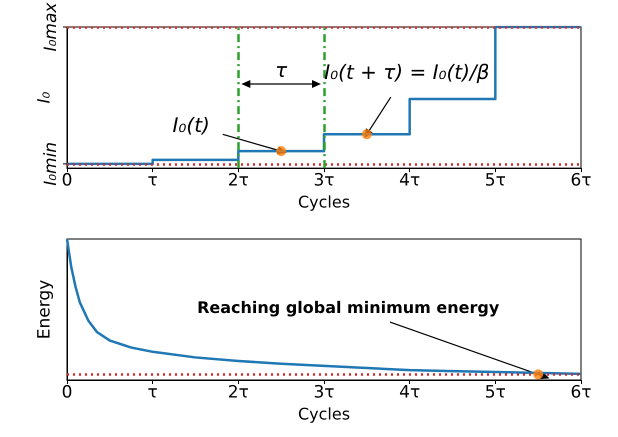 This screenshot has width=618, height=437. I want to click on annotation: Reaching global minimum energy, so click(348, 307).